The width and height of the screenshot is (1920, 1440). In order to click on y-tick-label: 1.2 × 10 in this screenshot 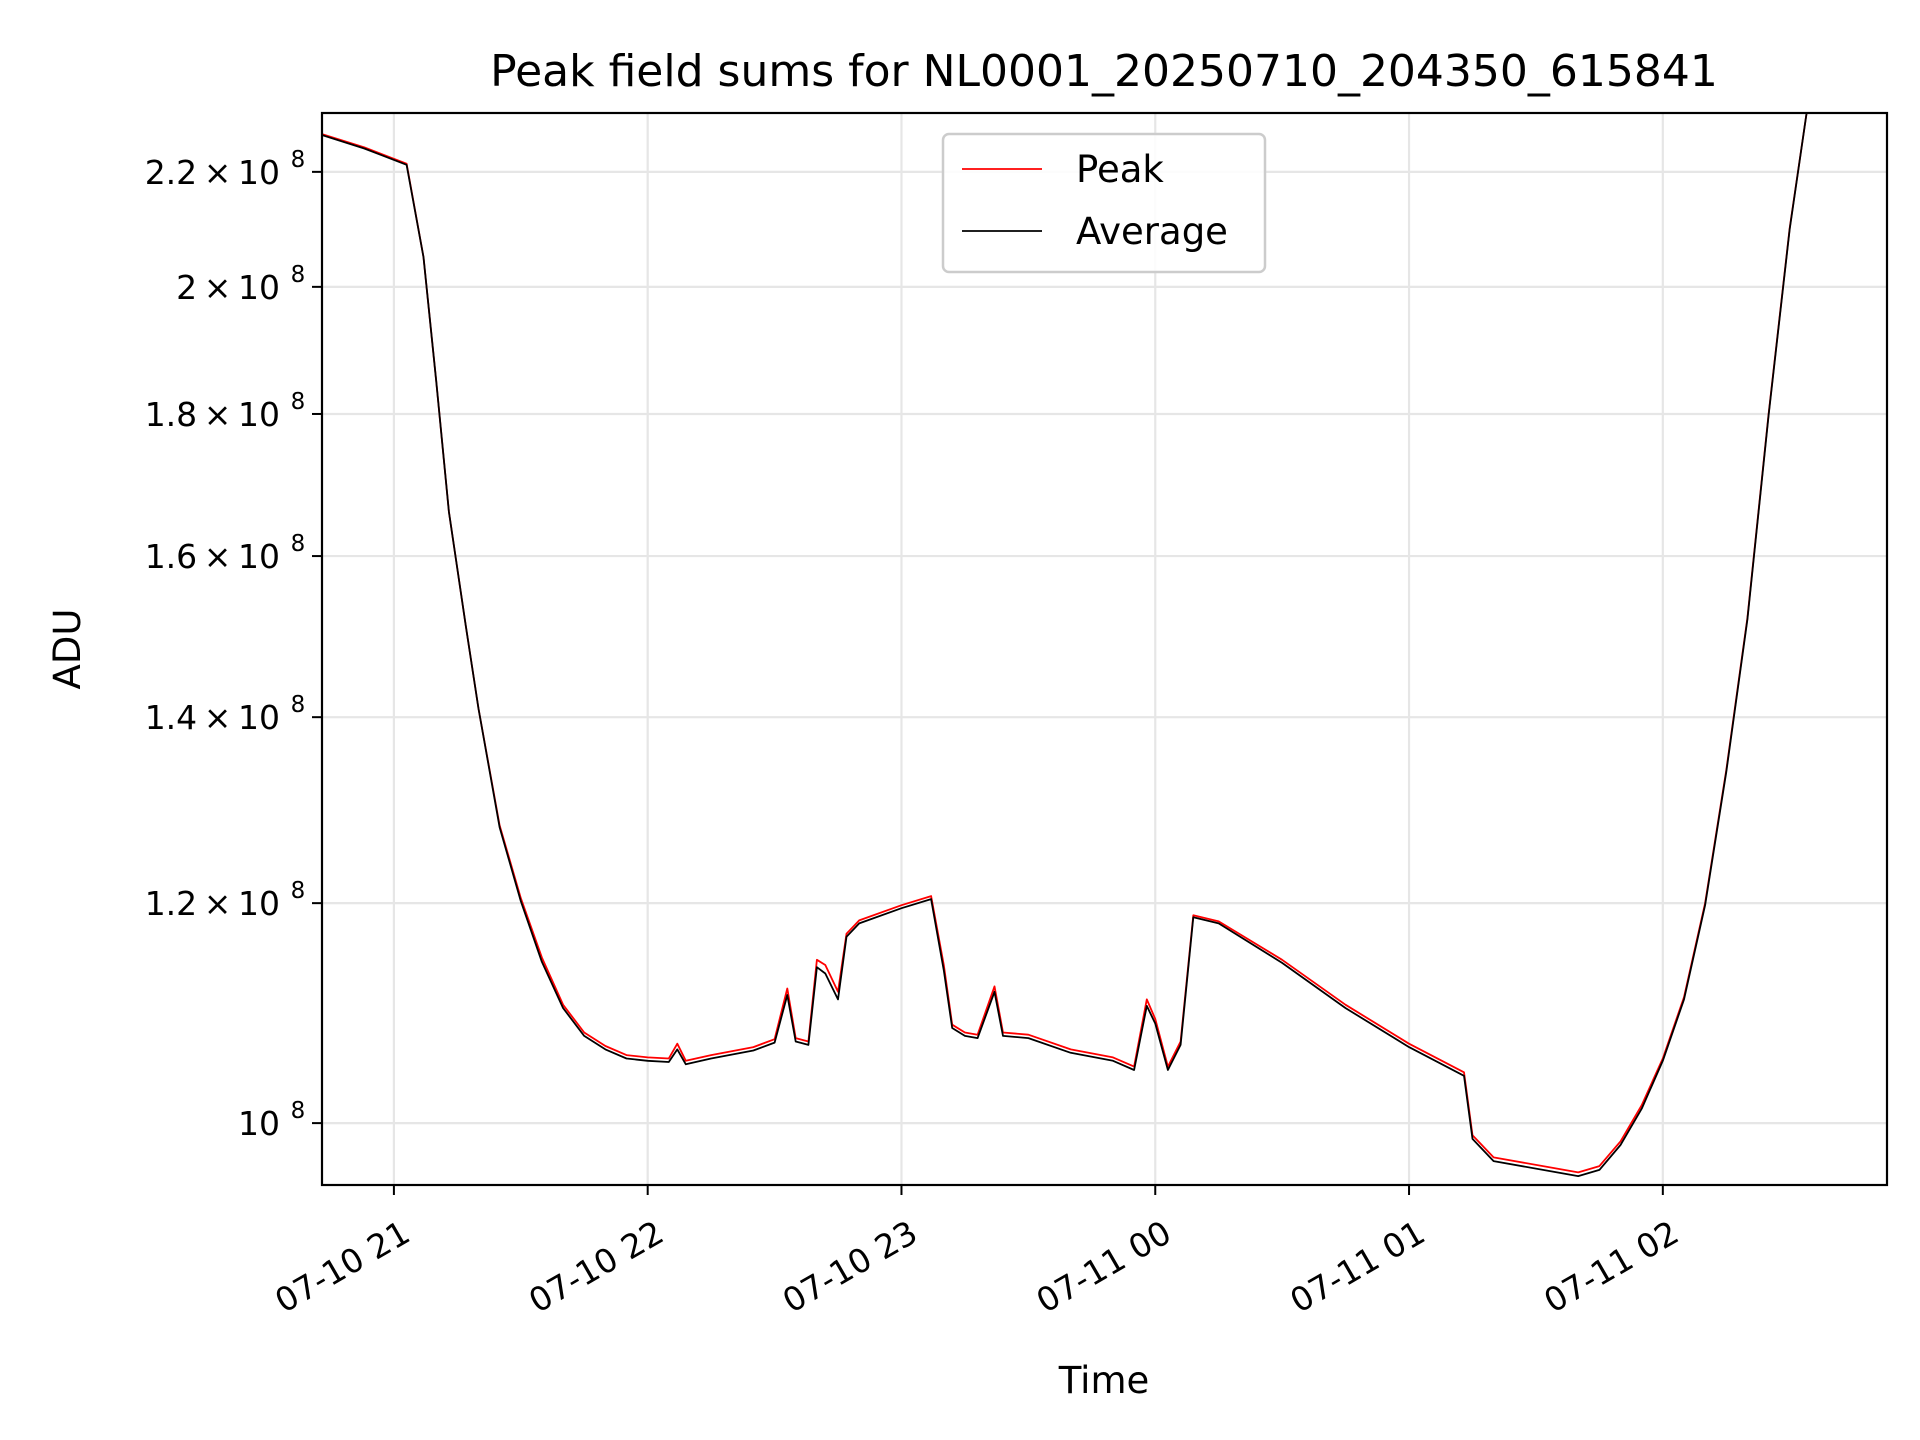, I will do `click(212, 903)`.